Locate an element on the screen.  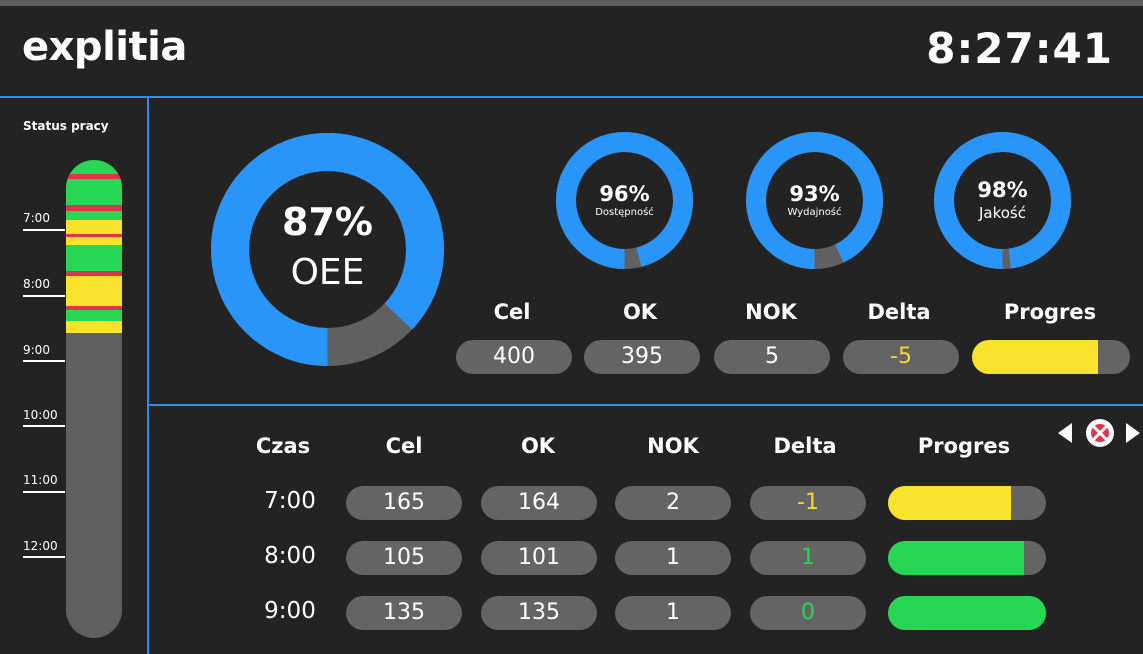
stop-x-icon is located at coordinates (1100, 433).